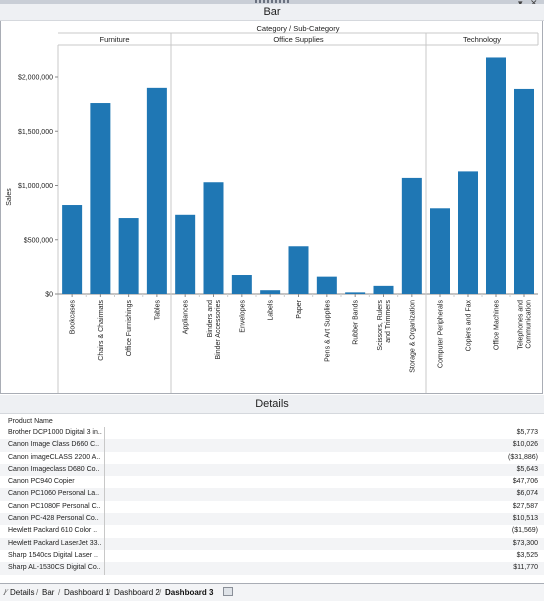 Image resolution: width=544 pixels, height=601 pixels. What do you see at coordinates (527, 555) in the screenshot?
I see `sales-value-cell: $3,525` at bounding box center [527, 555].